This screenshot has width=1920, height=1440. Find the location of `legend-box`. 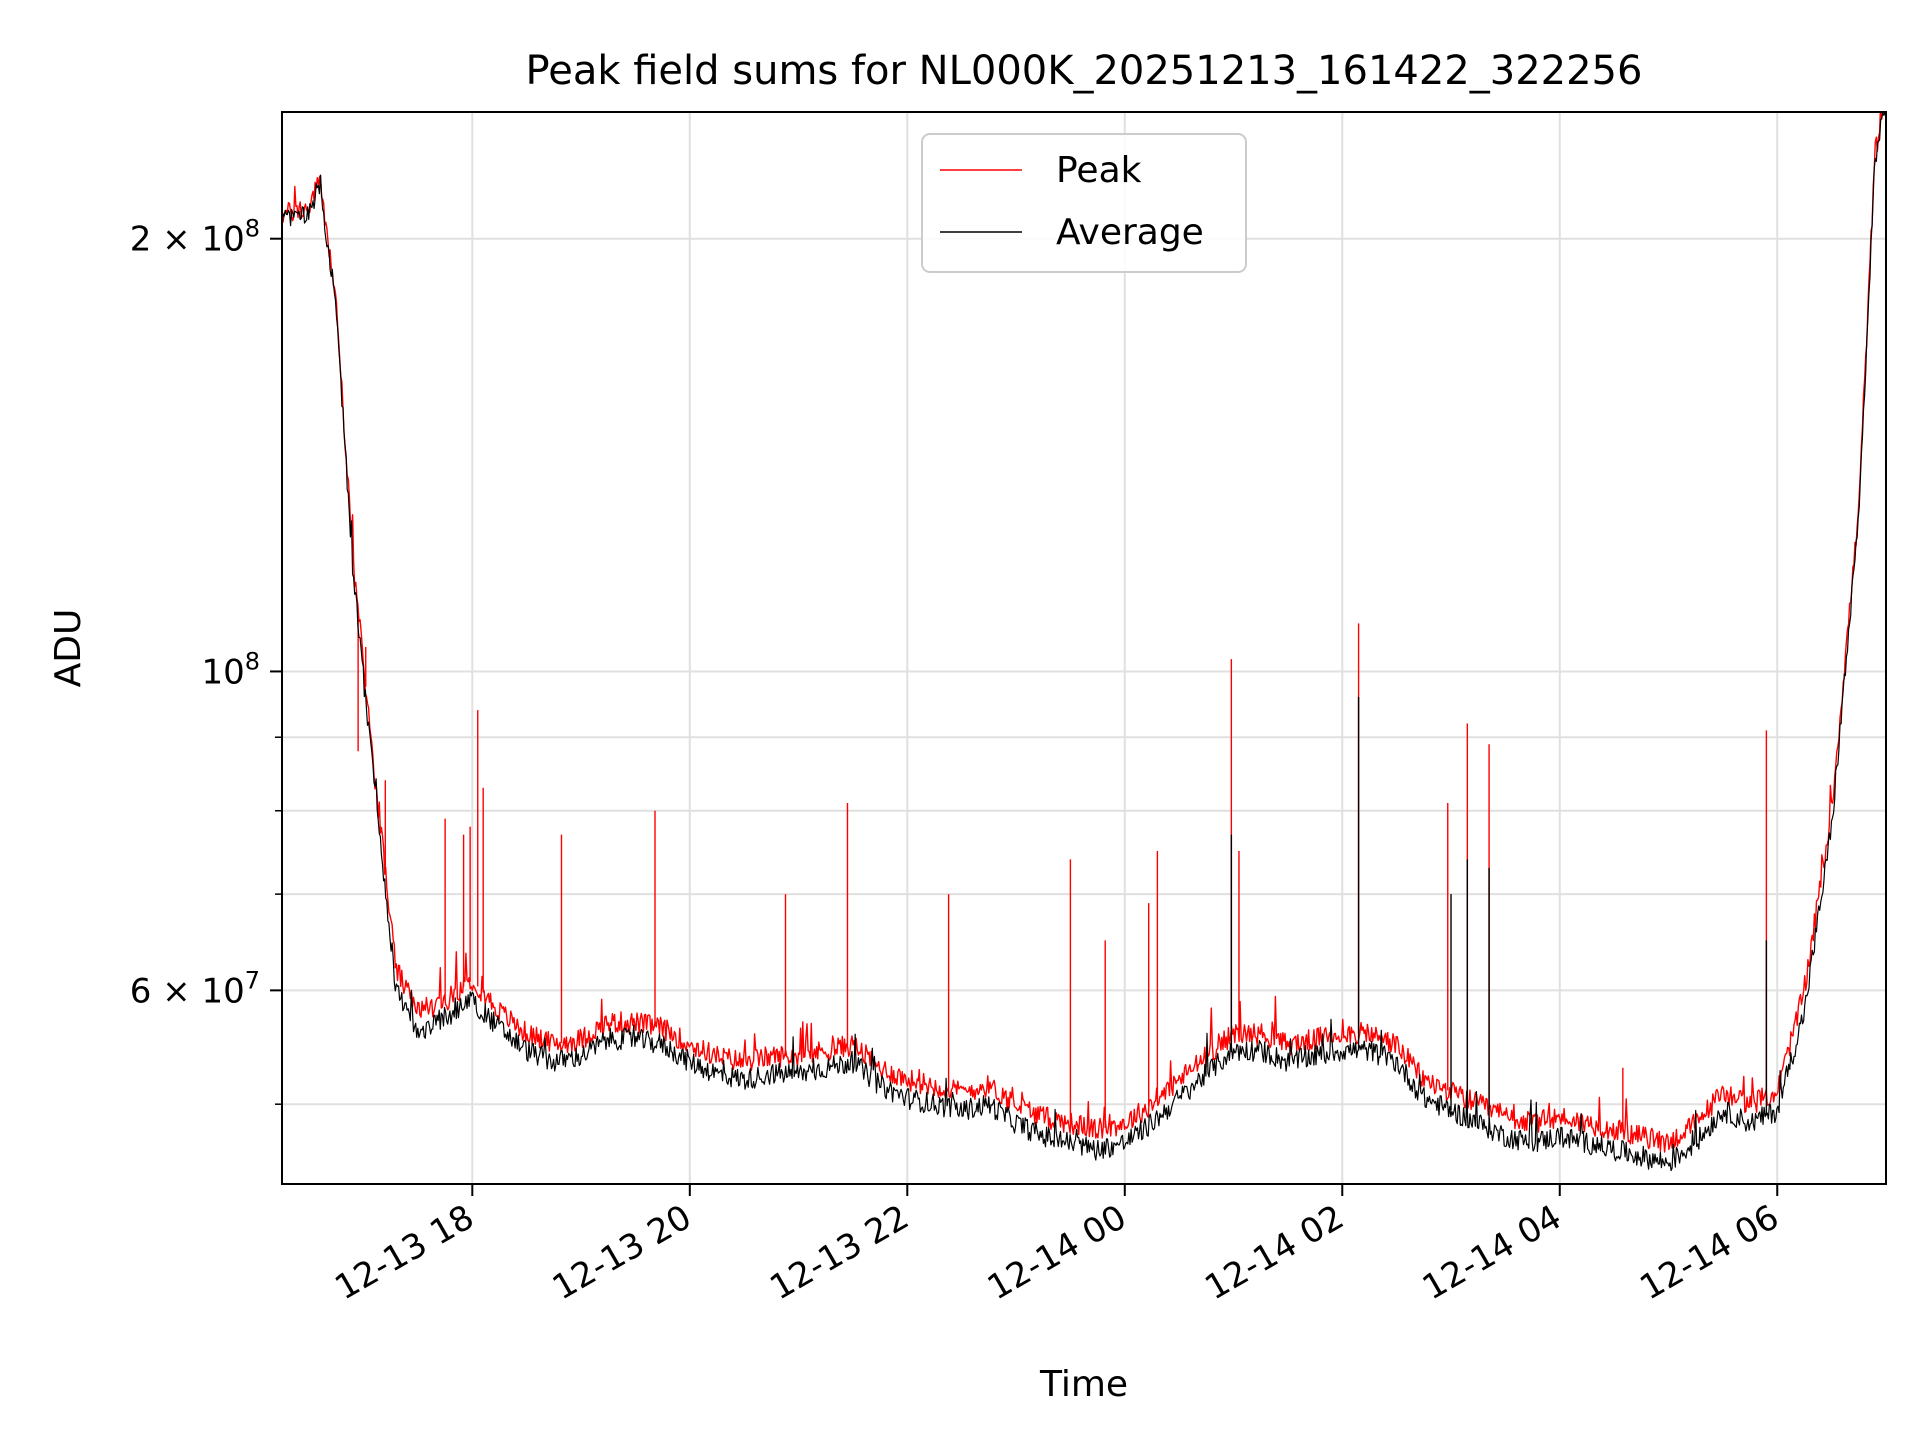

legend-box is located at coordinates (1084, 203).